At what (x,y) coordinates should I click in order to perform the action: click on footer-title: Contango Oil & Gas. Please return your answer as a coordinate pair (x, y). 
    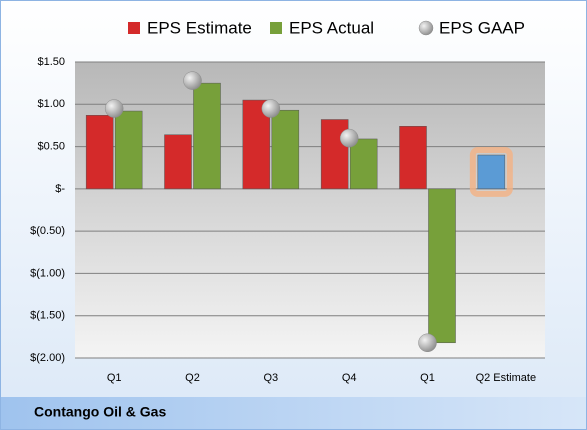
    Looking at the image, I should click on (100, 412).